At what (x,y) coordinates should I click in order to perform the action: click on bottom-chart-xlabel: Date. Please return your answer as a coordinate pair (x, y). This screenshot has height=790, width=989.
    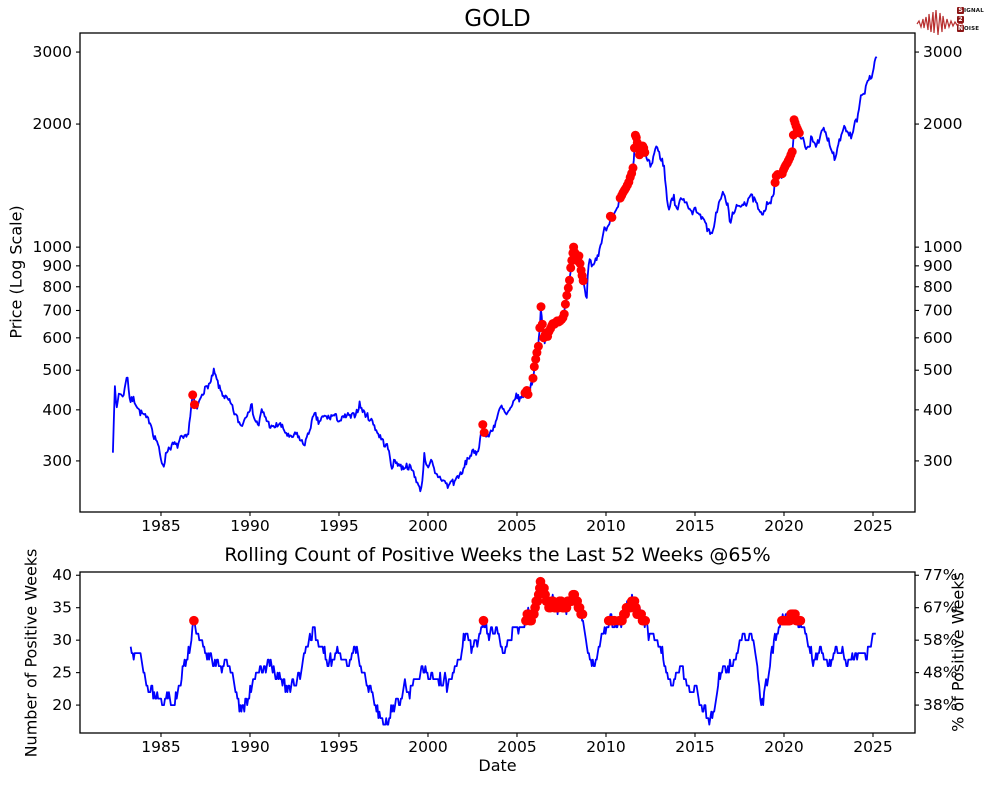
    Looking at the image, I should click on (497, 765).